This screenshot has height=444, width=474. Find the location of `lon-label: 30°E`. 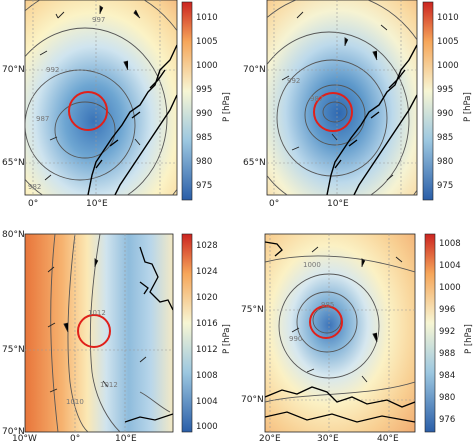

lon-label: 30°E is located at coordinates (328, 439).